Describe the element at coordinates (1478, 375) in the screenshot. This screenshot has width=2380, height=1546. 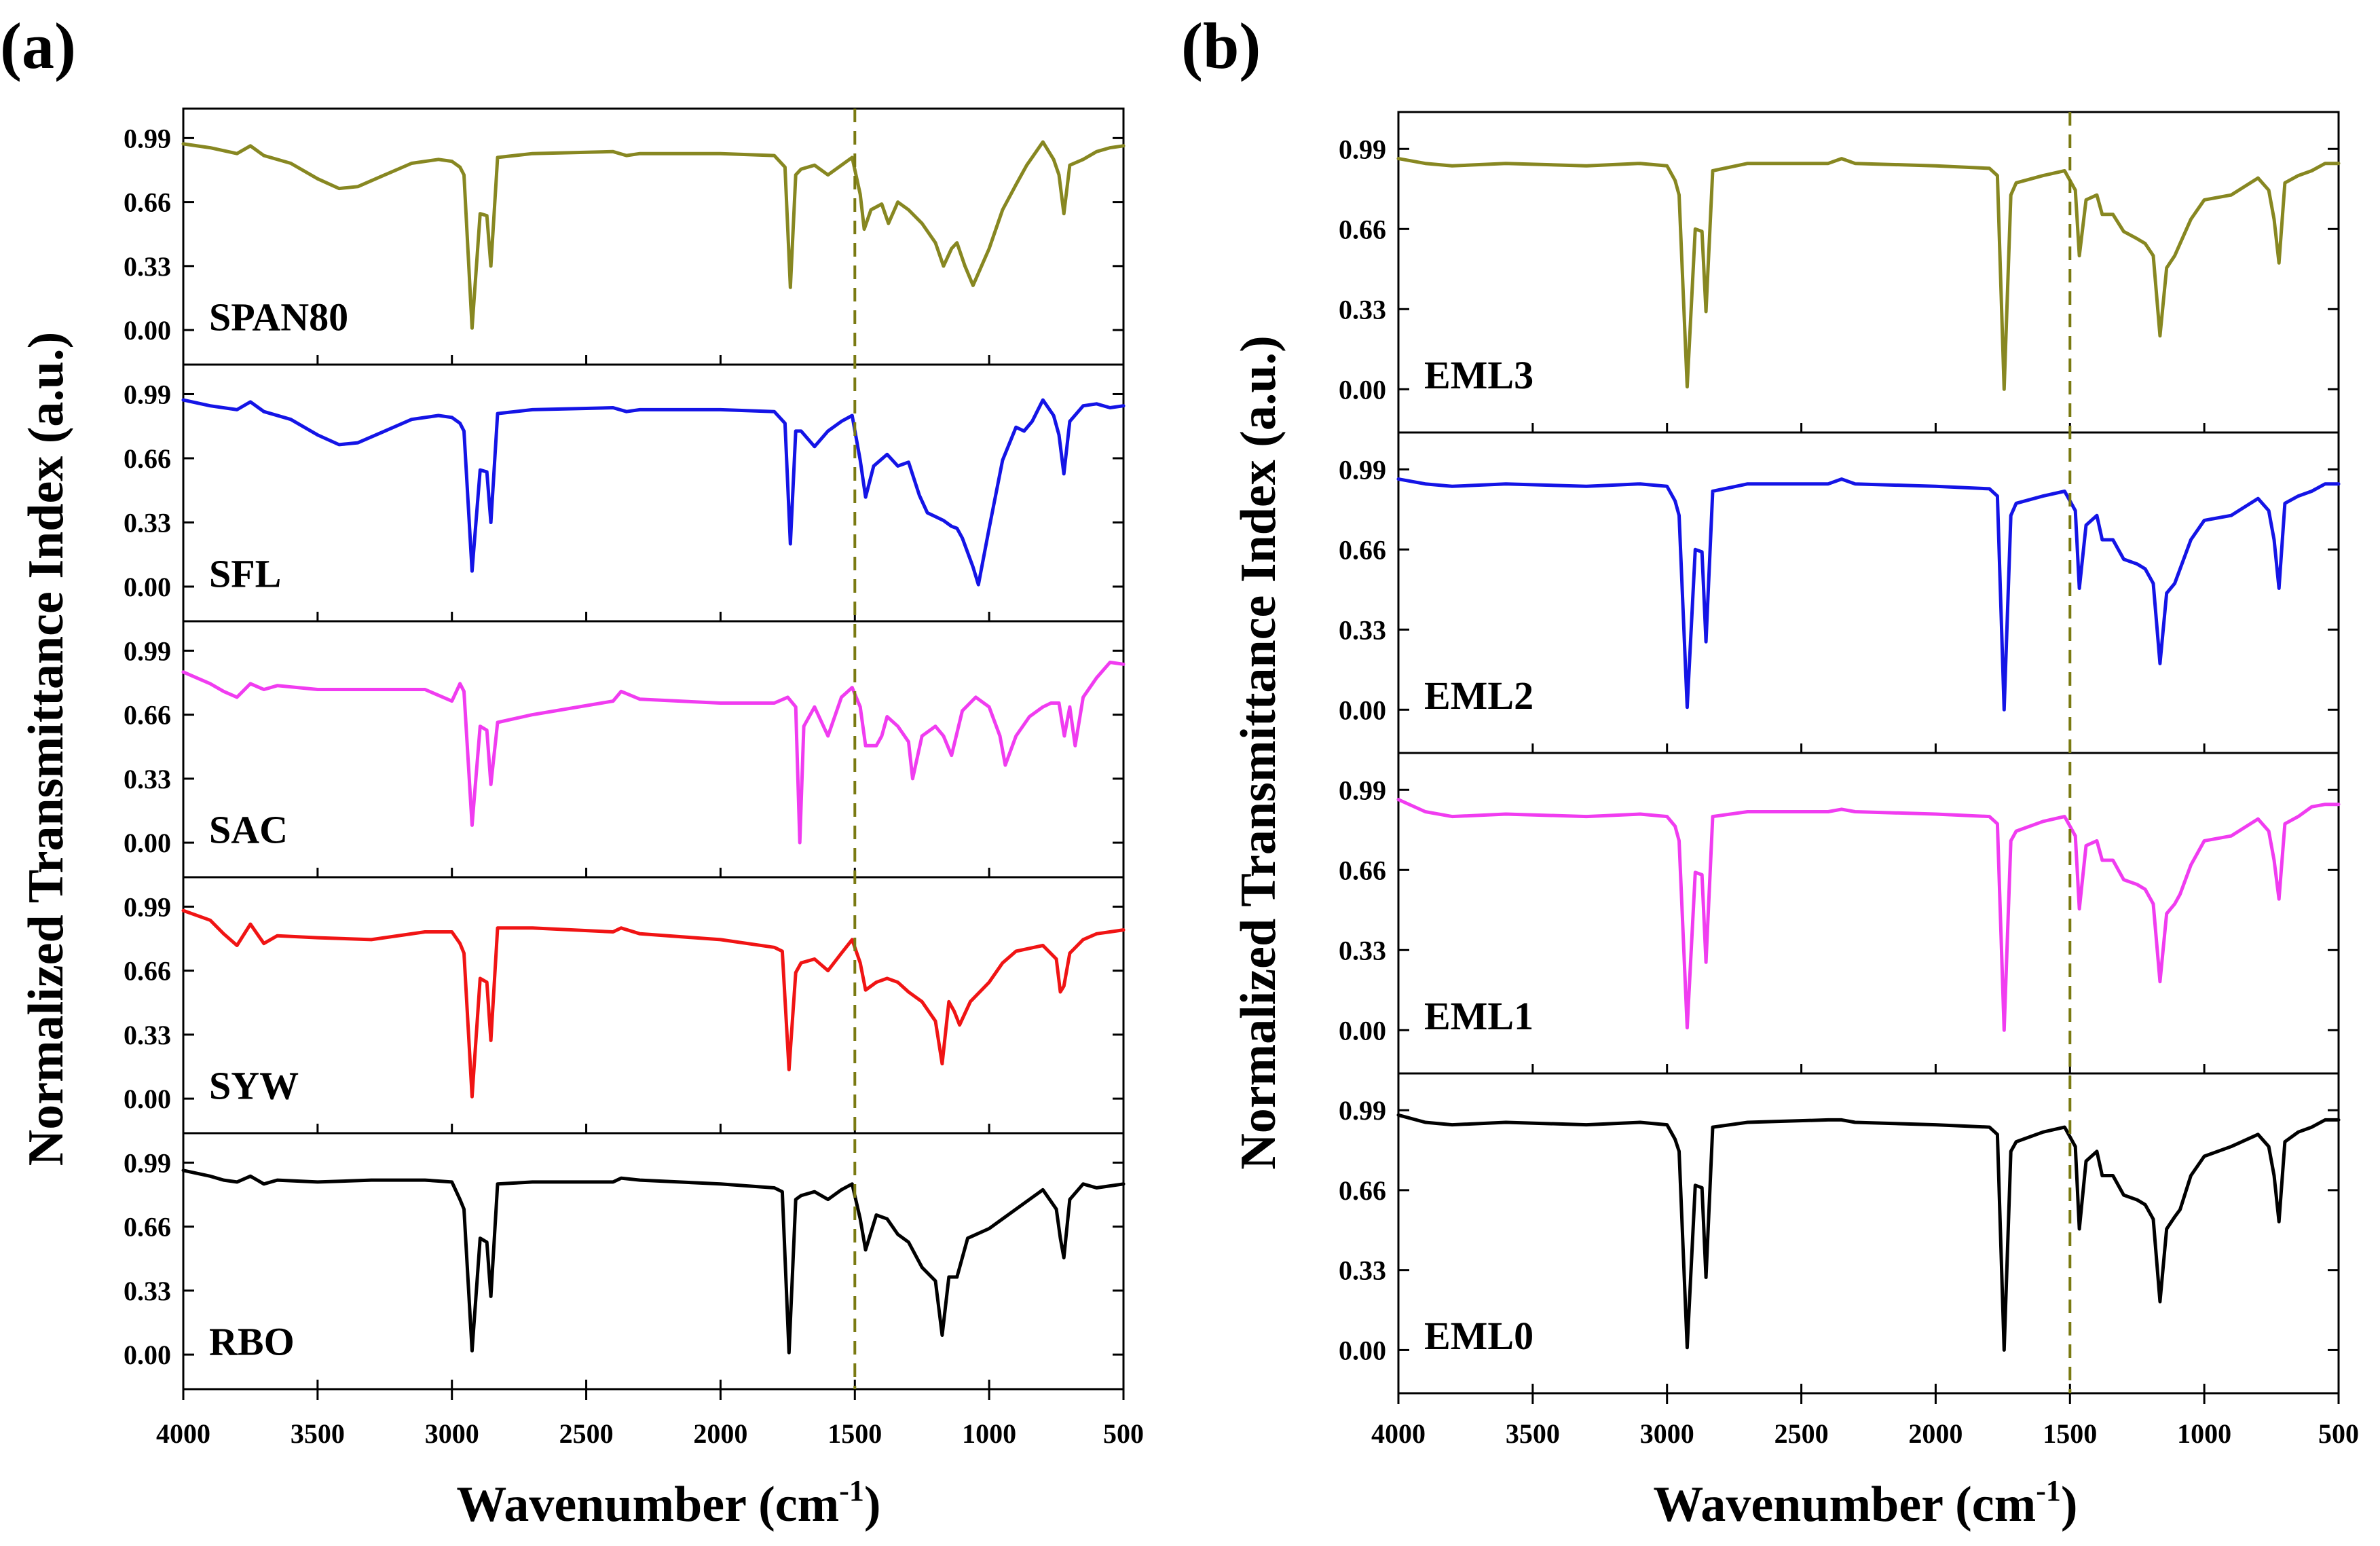
I see `trace-label-eml3: EML3` at that location.